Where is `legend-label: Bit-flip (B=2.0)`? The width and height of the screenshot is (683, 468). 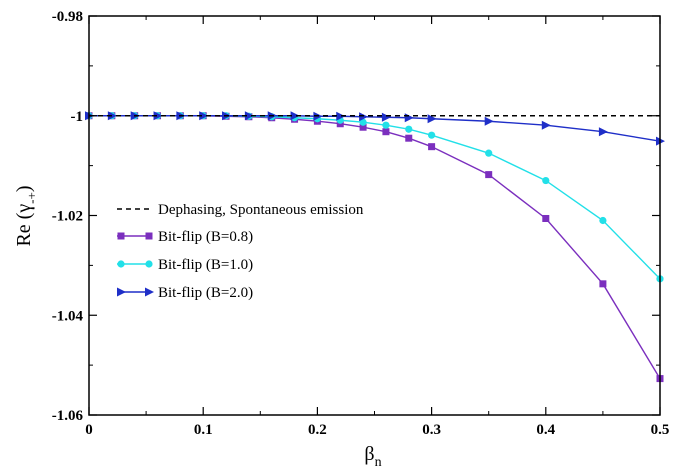 legend-label: Bit-flip (B=2.0) is located at coordinates (205, 293).